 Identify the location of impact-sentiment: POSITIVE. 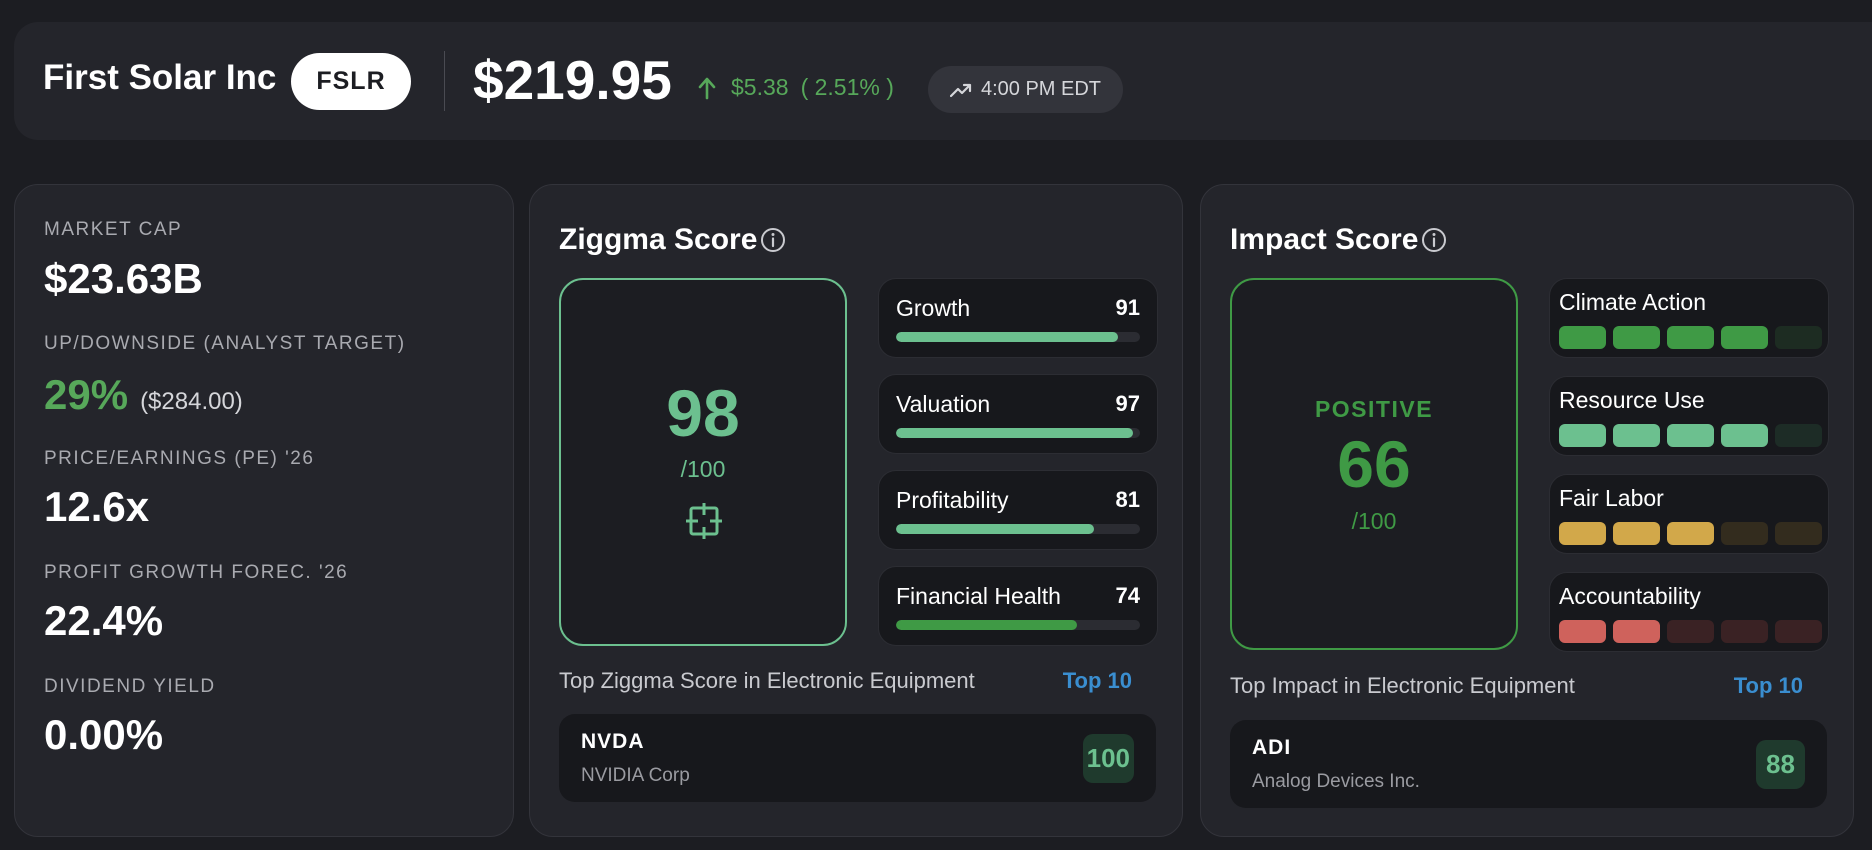
(1374, 409).